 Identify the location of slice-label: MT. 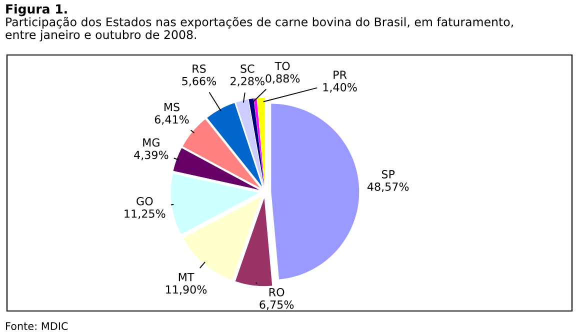
(186, 277).